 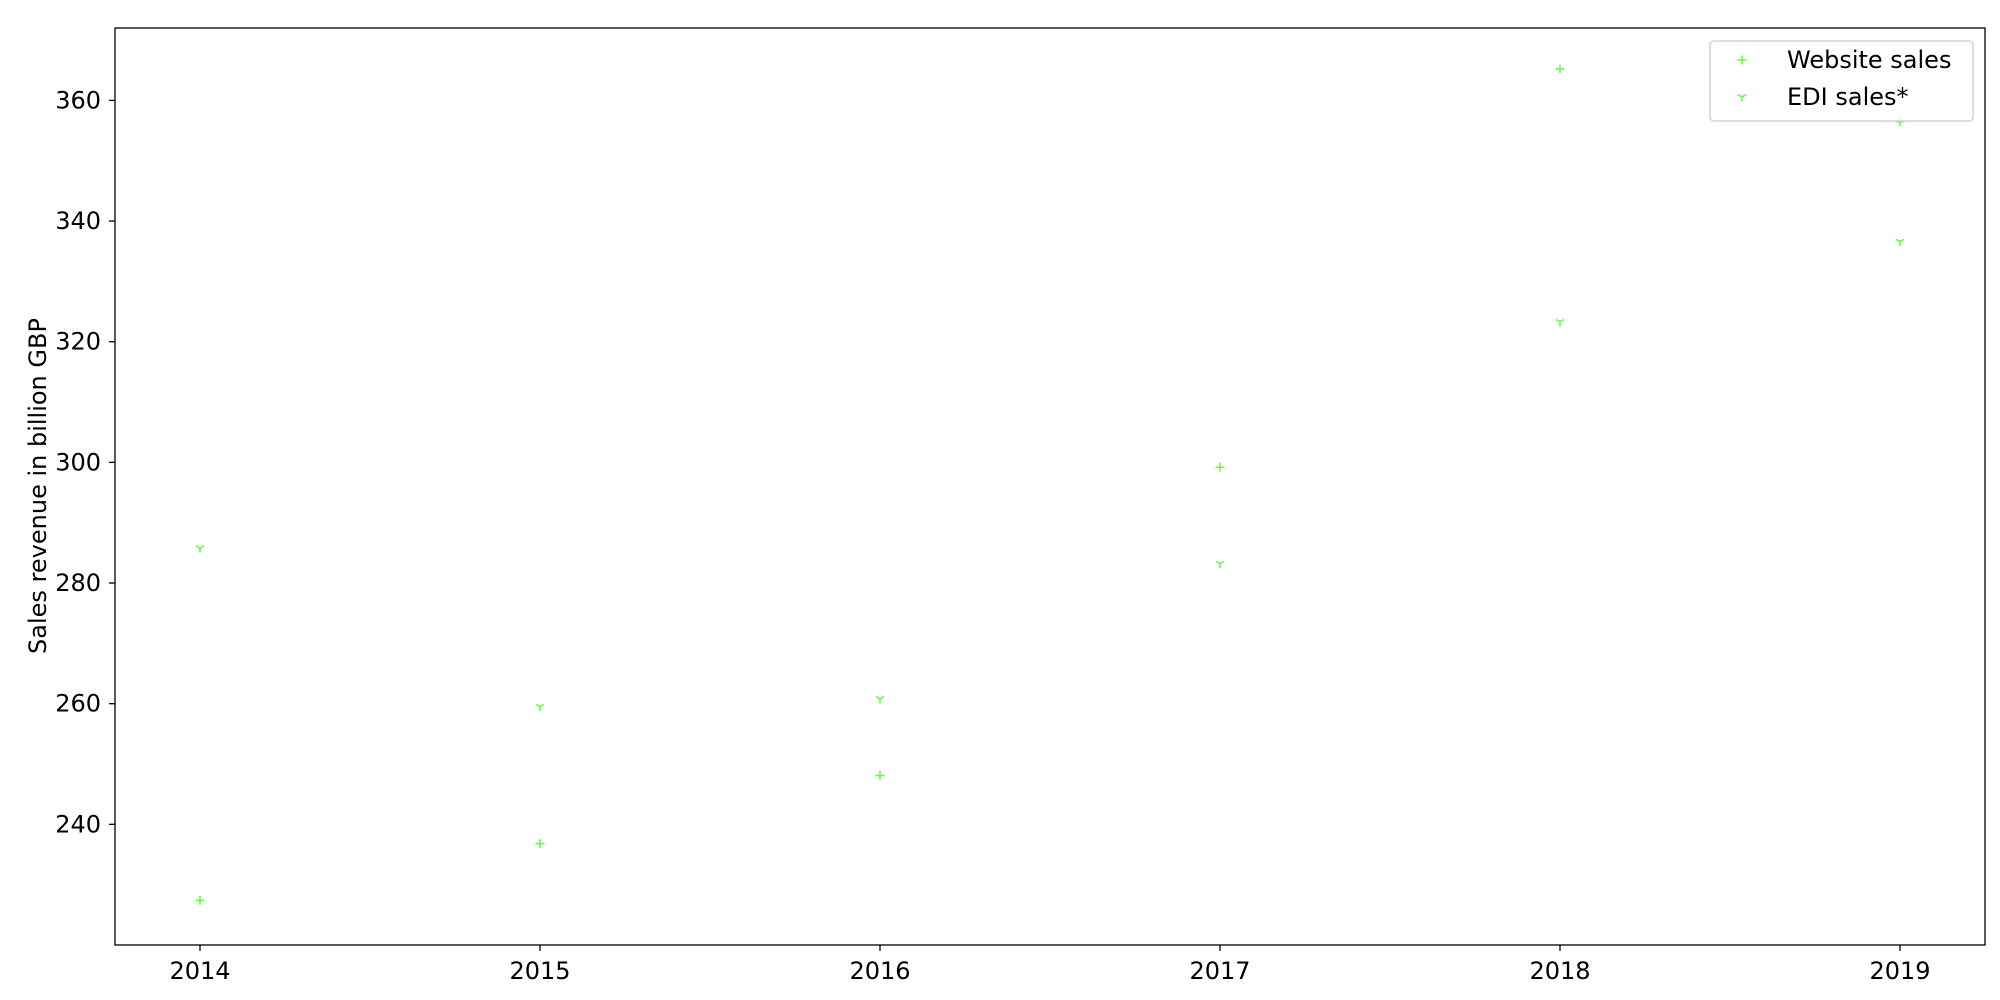 What do you see at coordinates (78, 342) in the screenshot?
I see `y-tick-label: 320` at bounding box center [78, 342].